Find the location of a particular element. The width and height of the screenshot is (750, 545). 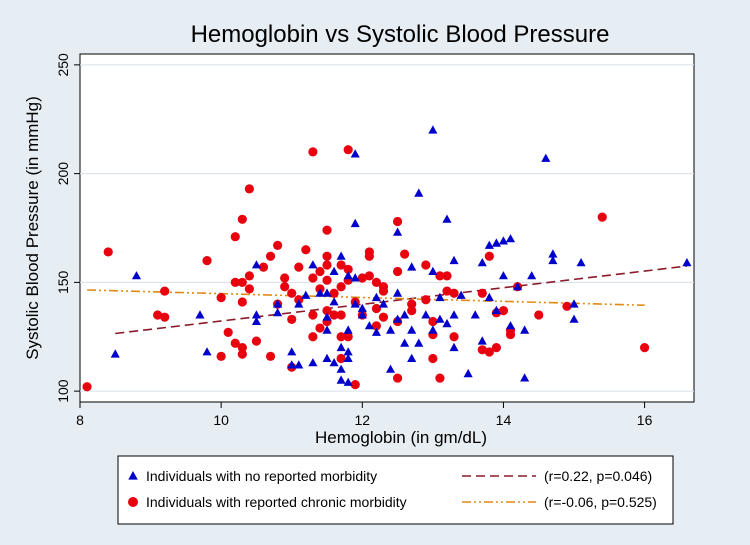

y-tick-label-100: 100 is located at coordinates (63, 391).